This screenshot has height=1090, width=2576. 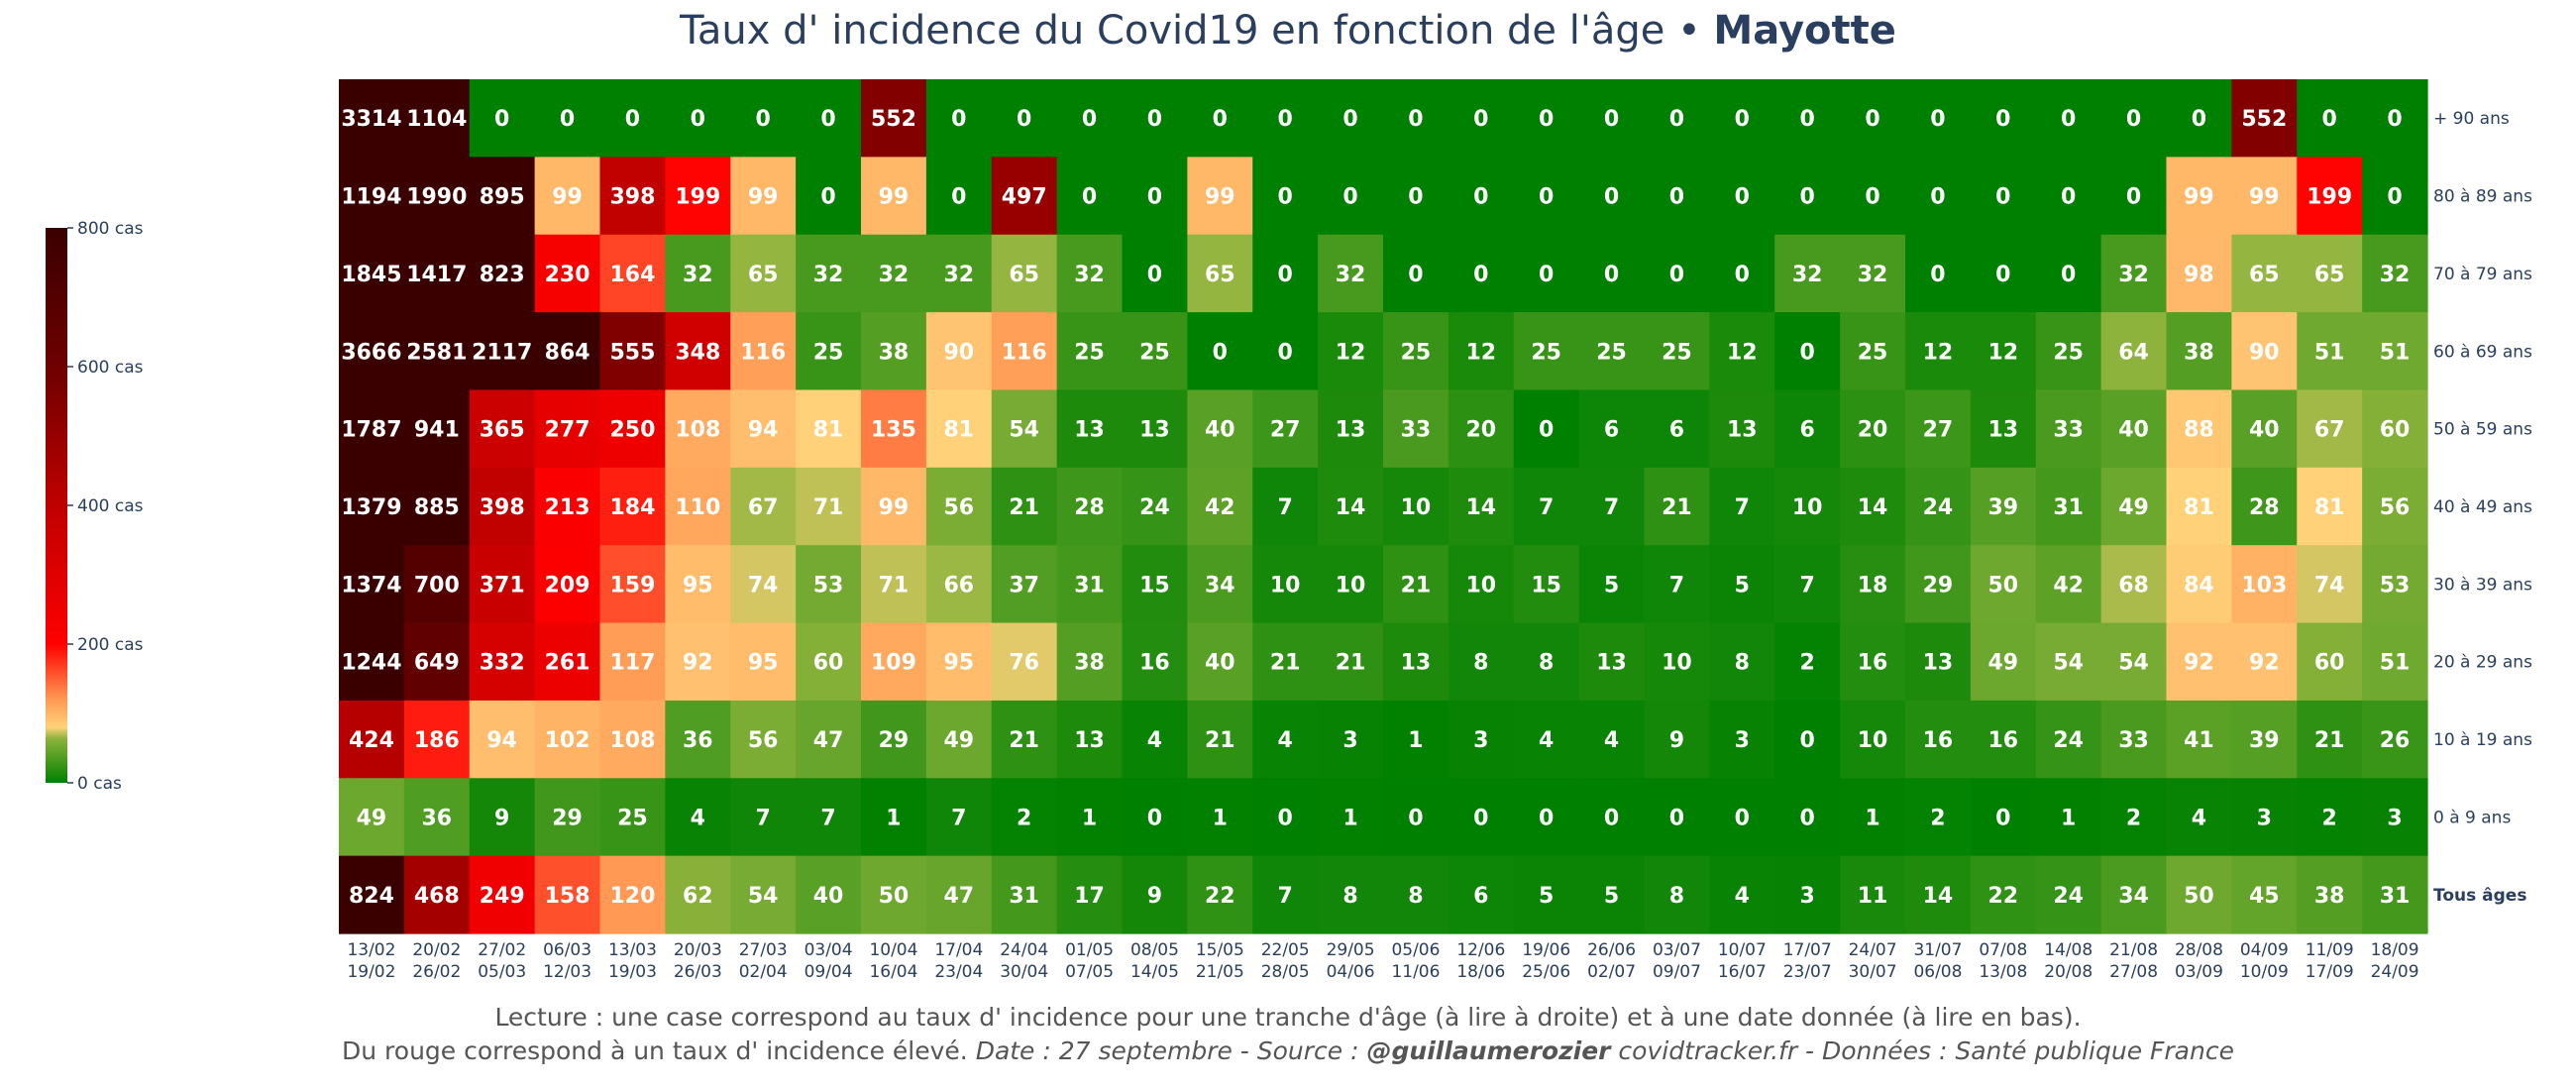 I want to click on cell-value-label: 38, so click(x=2199, y=352).